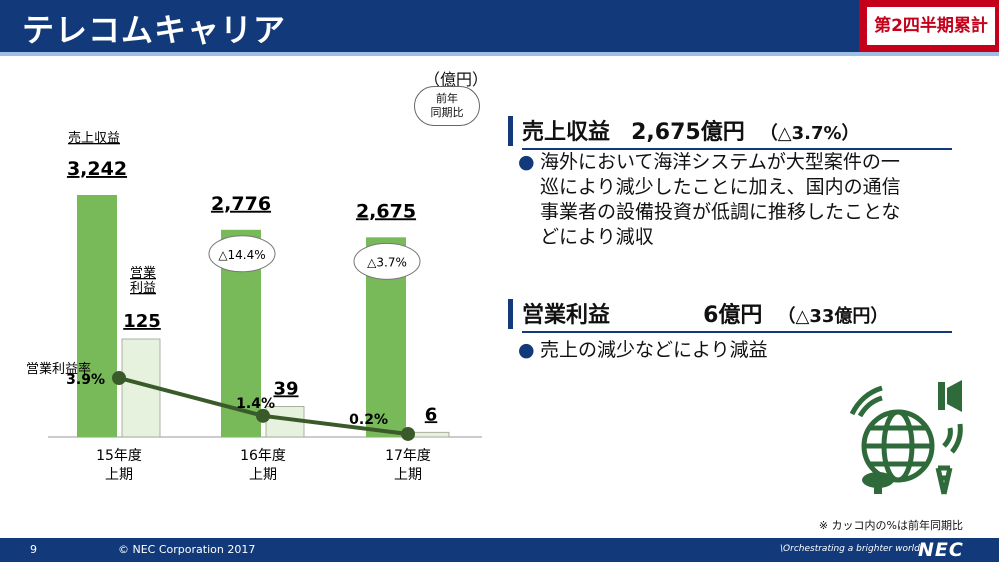  Describe the element at coordinates (566, 315) in the screenshot. I see `op-point-label: 営業利益` at that location.